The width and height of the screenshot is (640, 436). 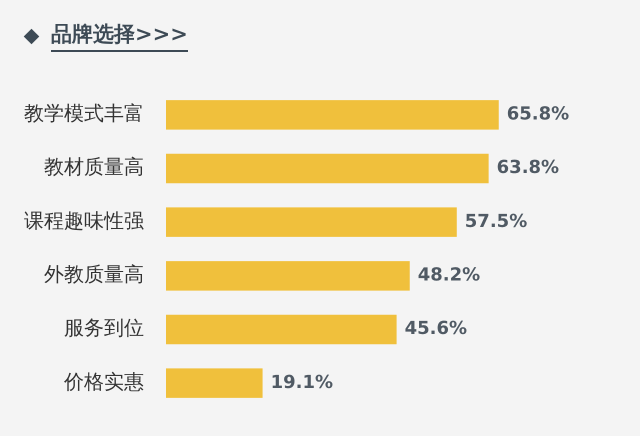 I want to click on data-label: 57.5%, so click(x=496, y=221).